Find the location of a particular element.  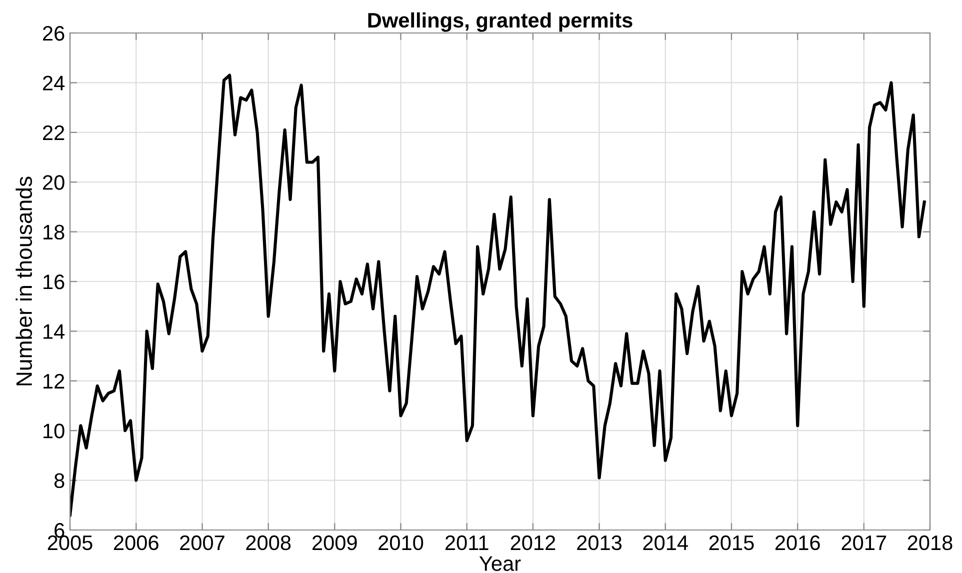

x-tick-label: 2016 is located at coordinates (797, 542).